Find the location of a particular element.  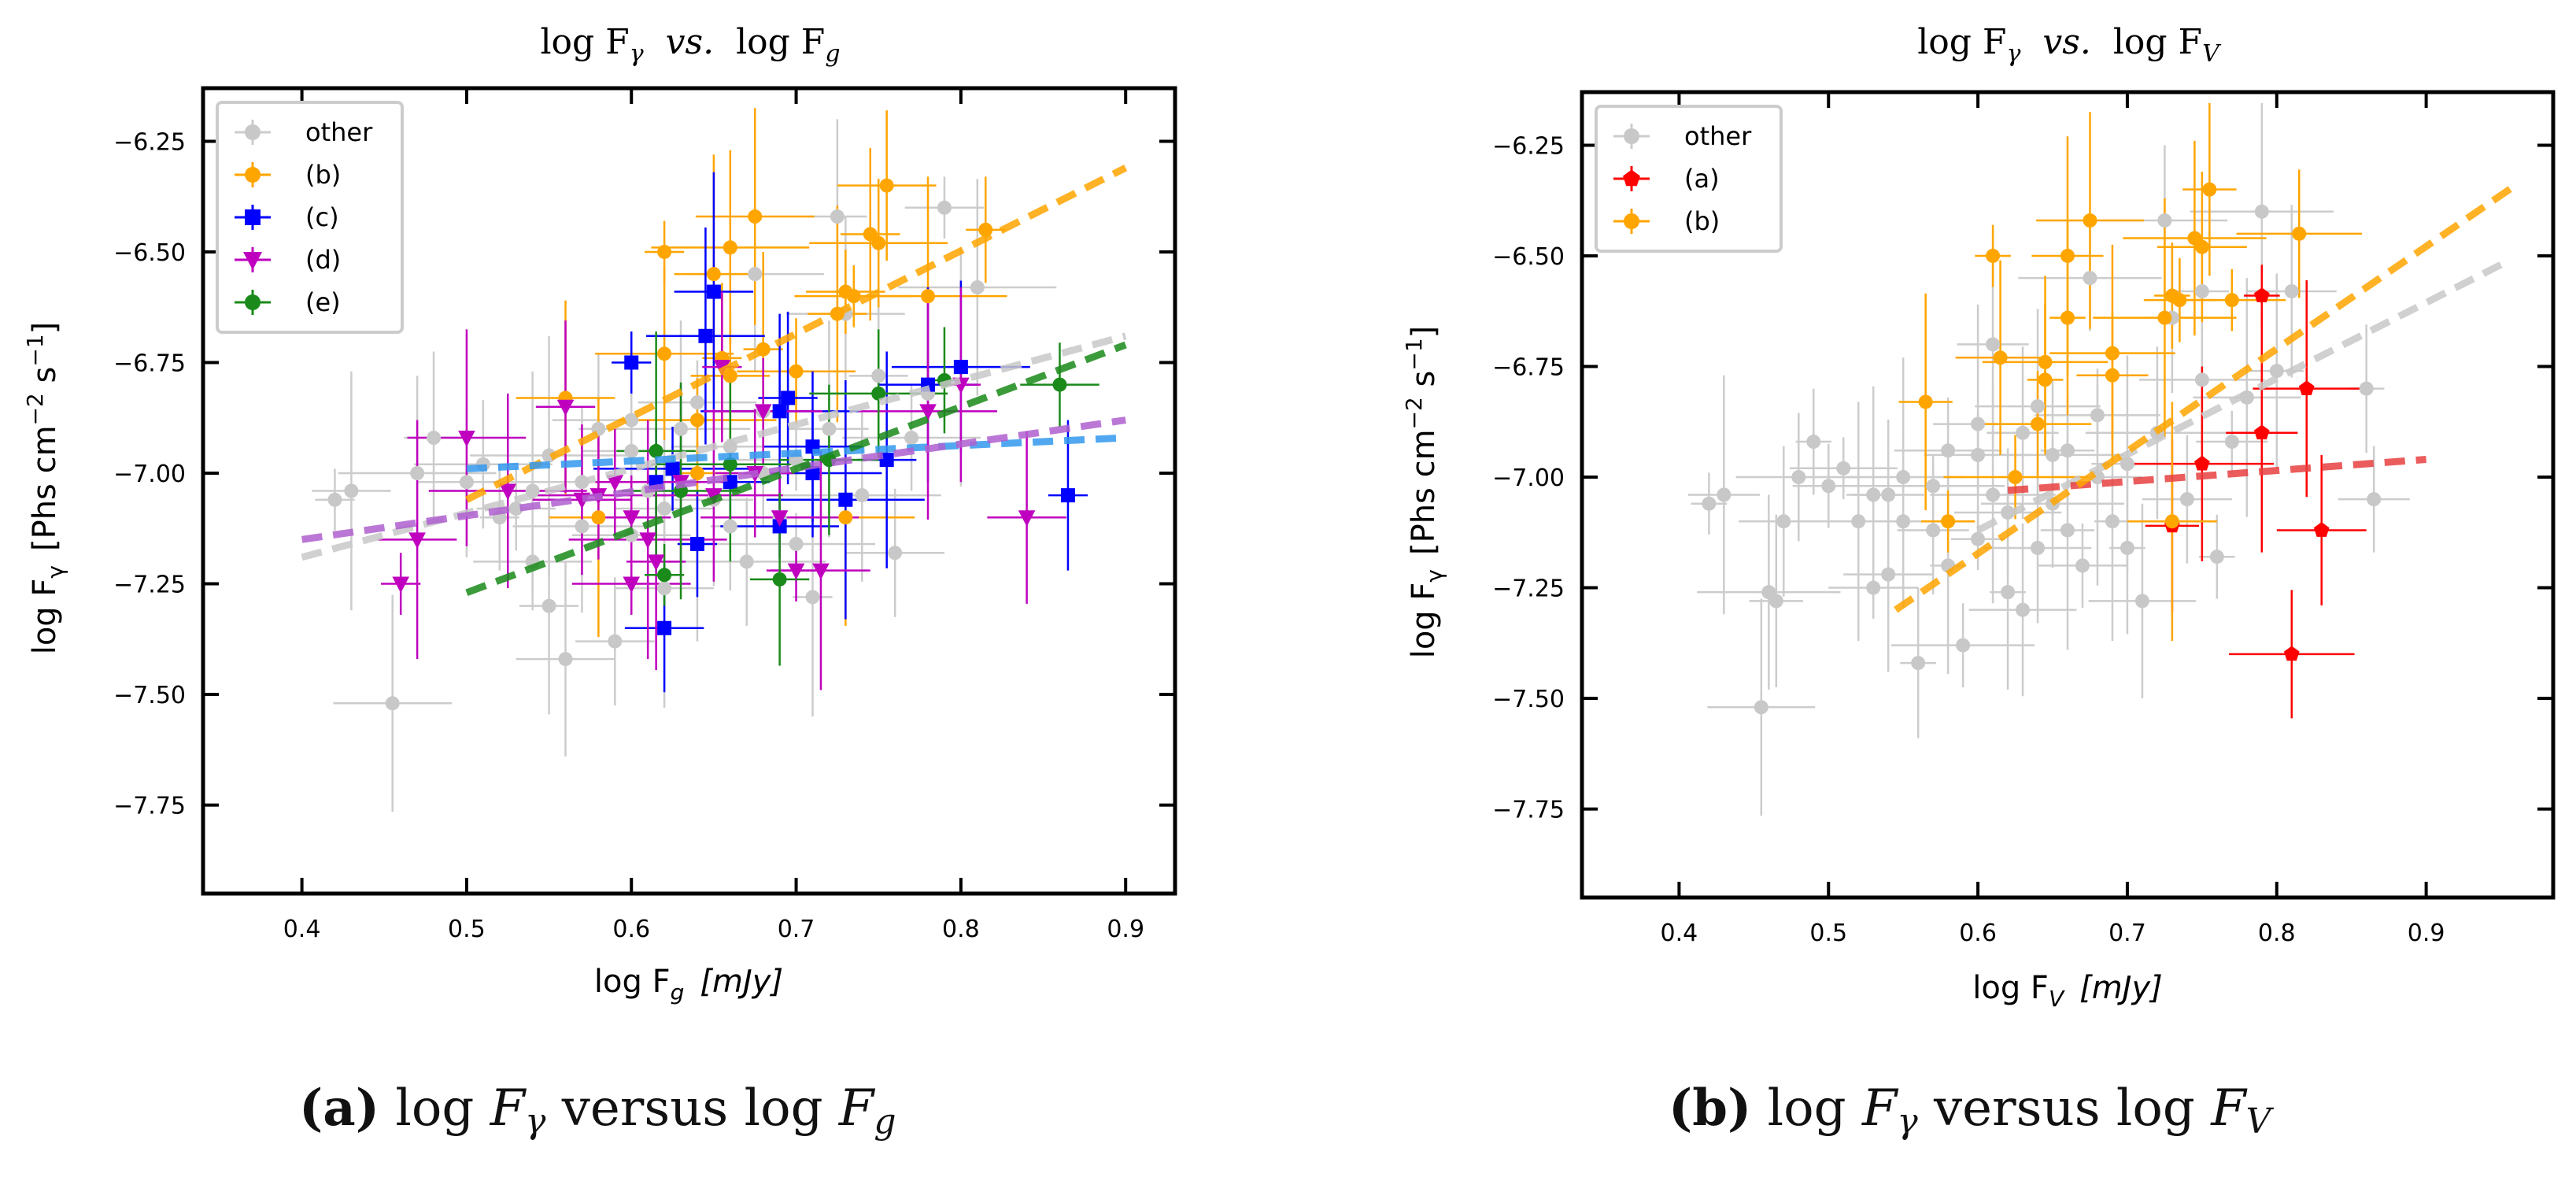

panel-a-xtick-label: 0.4 is located at coordinates (302, 929).